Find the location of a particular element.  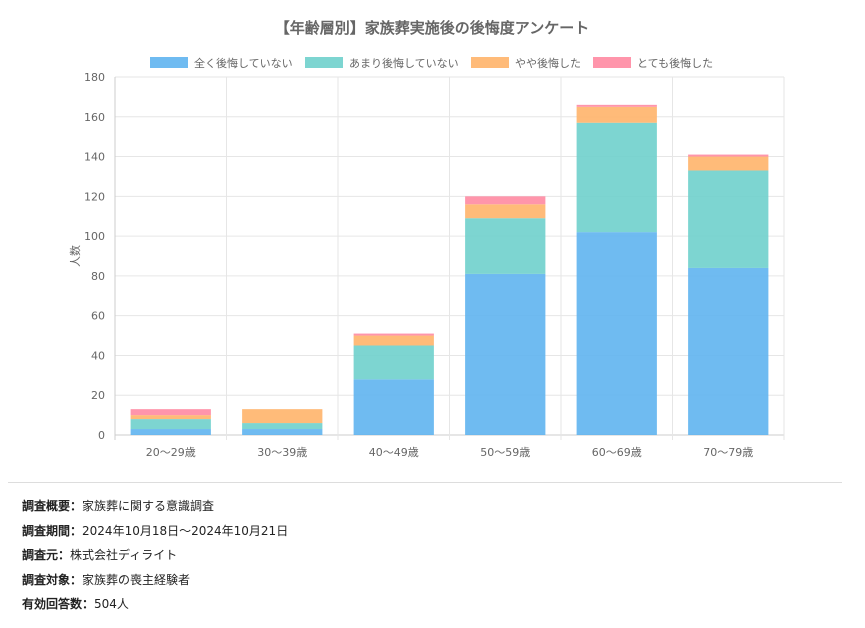

survey-label: 調査元 is located at coordinates (40, 555).